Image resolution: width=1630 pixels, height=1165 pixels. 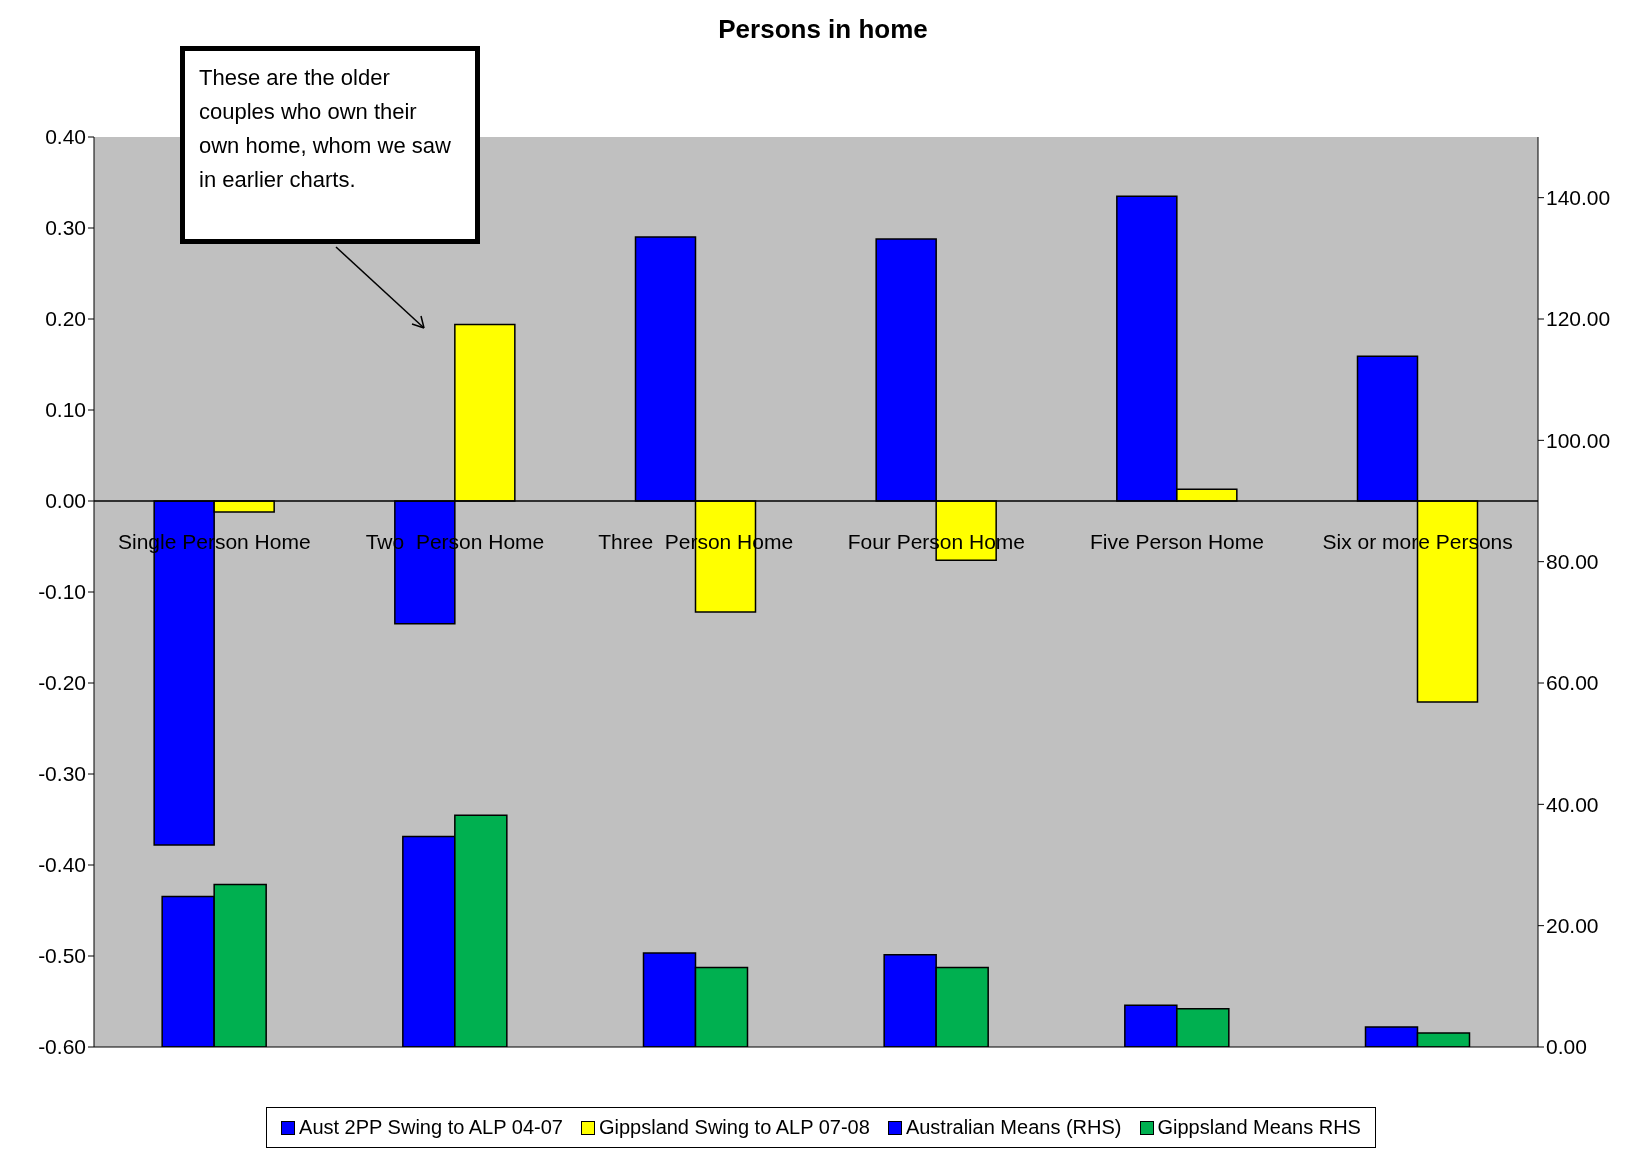 What do you see at coordinates (65, 410) in the screenshot?
I see `y-tick-label: 0.10` at bounding box center [65, 410].